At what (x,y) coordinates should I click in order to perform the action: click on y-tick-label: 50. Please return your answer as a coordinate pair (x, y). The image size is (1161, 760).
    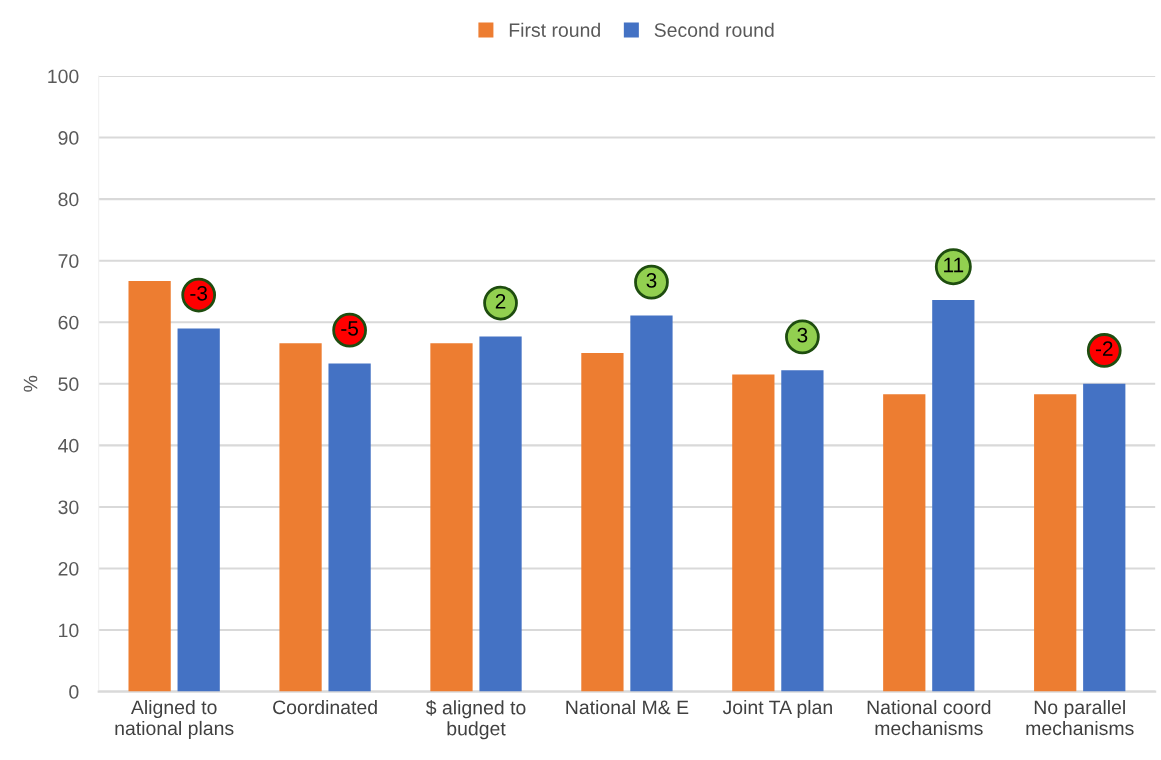
    Looking at the image, I should click on (68, 384).